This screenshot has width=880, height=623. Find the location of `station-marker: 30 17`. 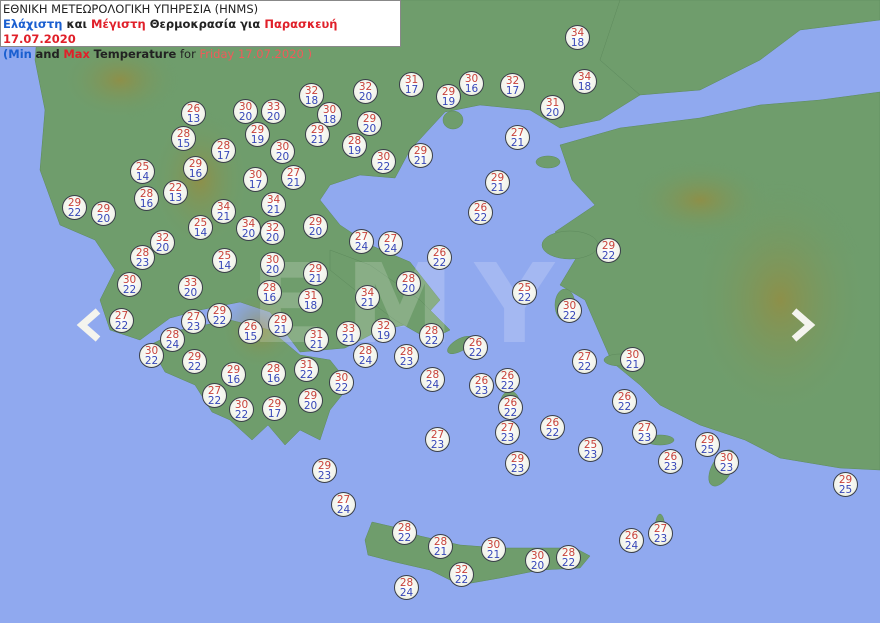

station-marker: 30 17 is located at coordinates (255, 179).